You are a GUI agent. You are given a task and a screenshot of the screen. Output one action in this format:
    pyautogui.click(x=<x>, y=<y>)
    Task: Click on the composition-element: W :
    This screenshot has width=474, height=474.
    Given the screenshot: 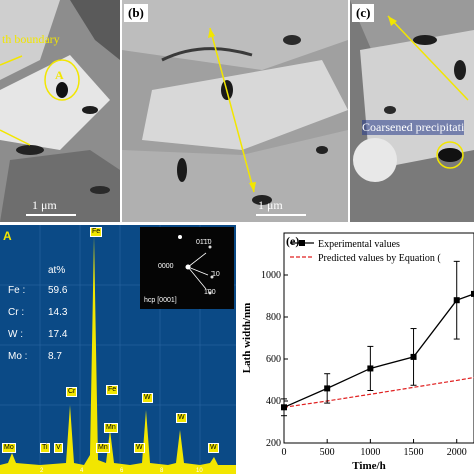 What is the action you would take?
    pyautogui.click(x=15, y=334)
    